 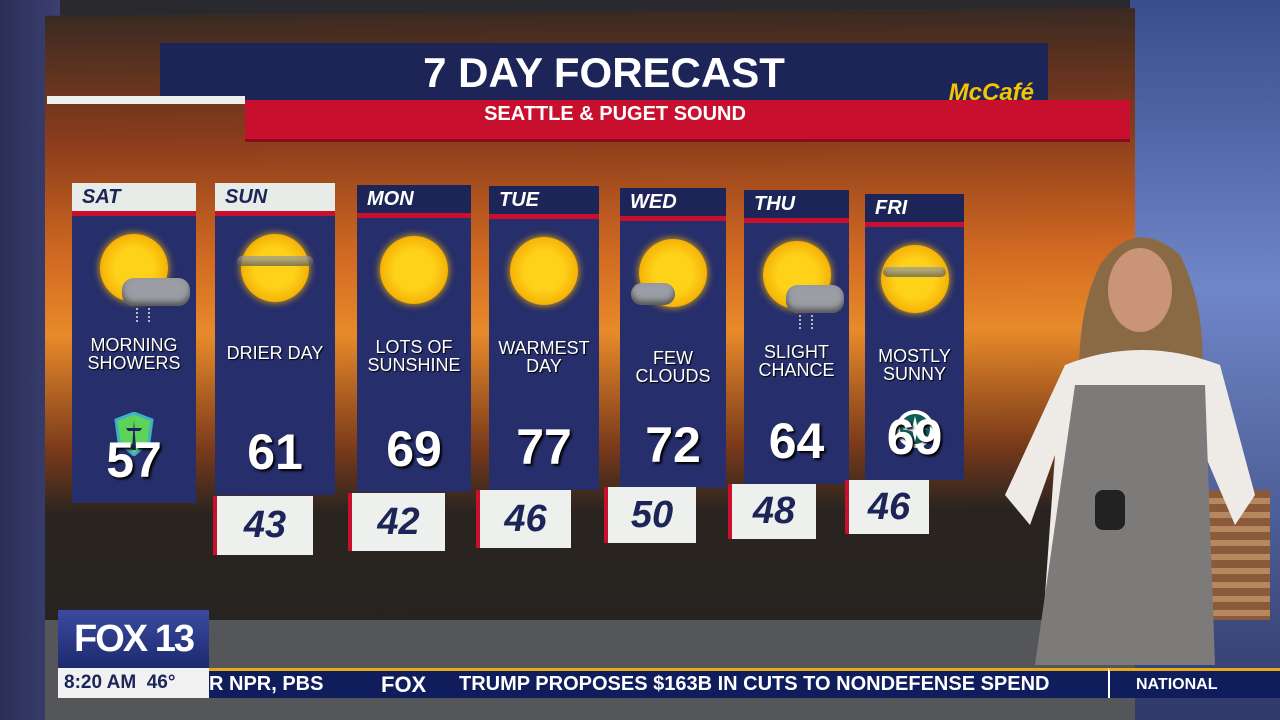 What do you see at coordinates (673, 202) in the screenshot?
I see `day-label: WED` at bounding box center [673, 202].